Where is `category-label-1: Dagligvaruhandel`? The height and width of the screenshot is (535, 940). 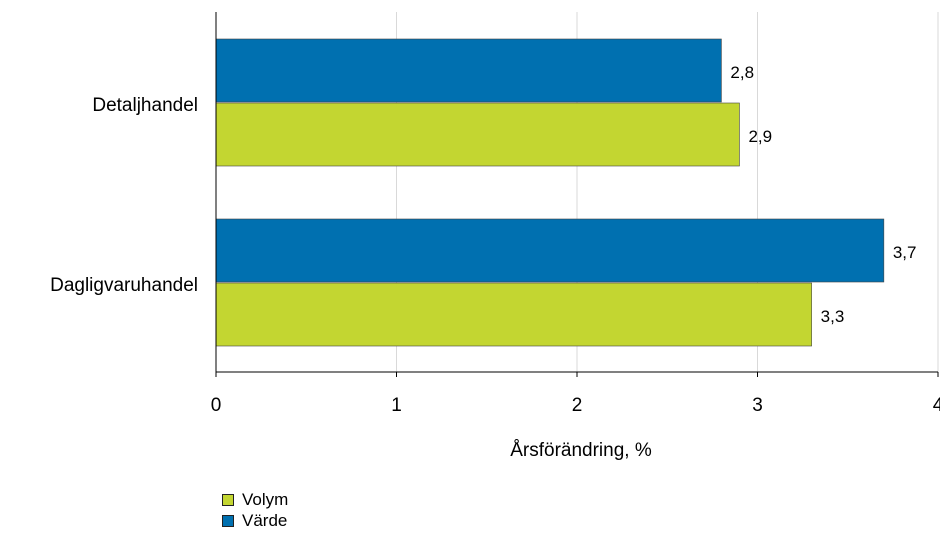 category-label-1: Dagligvaruhandel is located at coordinates (124, 285).